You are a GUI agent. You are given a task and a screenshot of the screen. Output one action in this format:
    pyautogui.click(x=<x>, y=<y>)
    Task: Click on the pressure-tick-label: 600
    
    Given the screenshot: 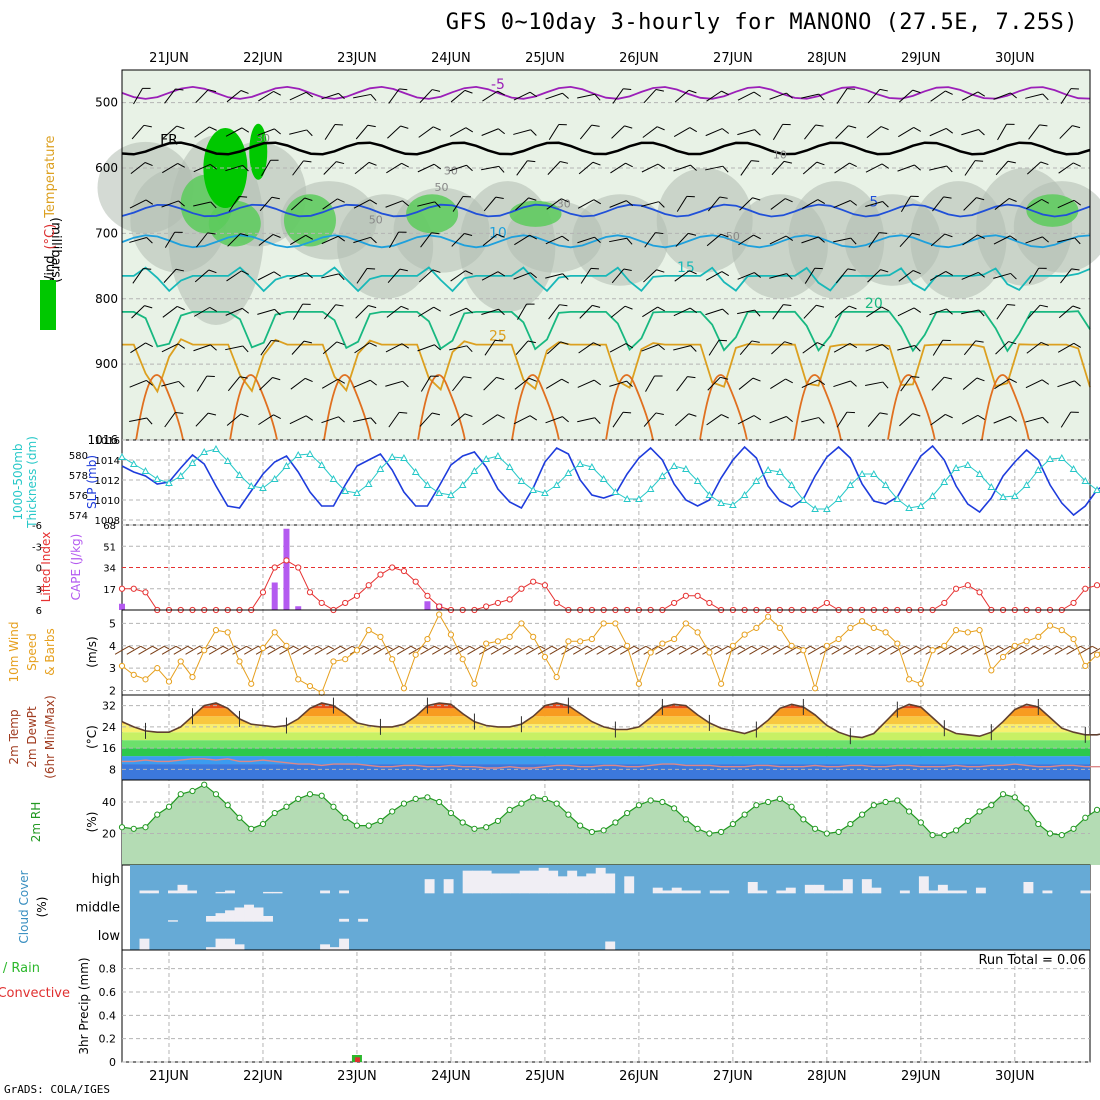 What is the action you would take?
    pyautogui.click(x=106, y=168)
    